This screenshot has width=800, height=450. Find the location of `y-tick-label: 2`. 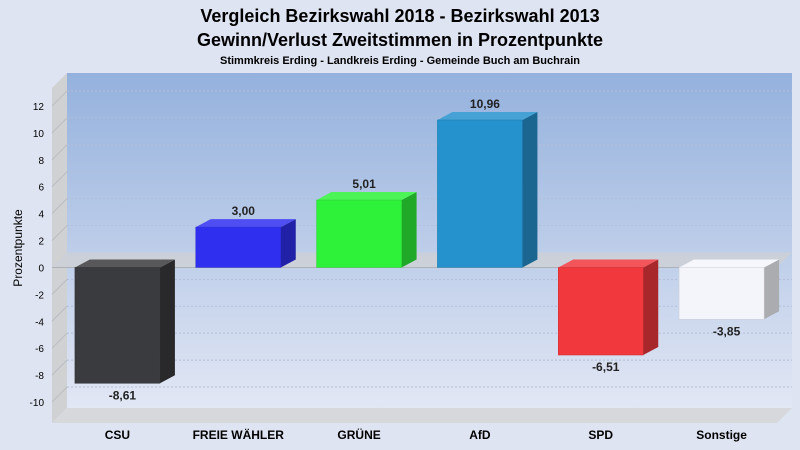

y-tick-label: 2 is located at coordinates (41, 242).